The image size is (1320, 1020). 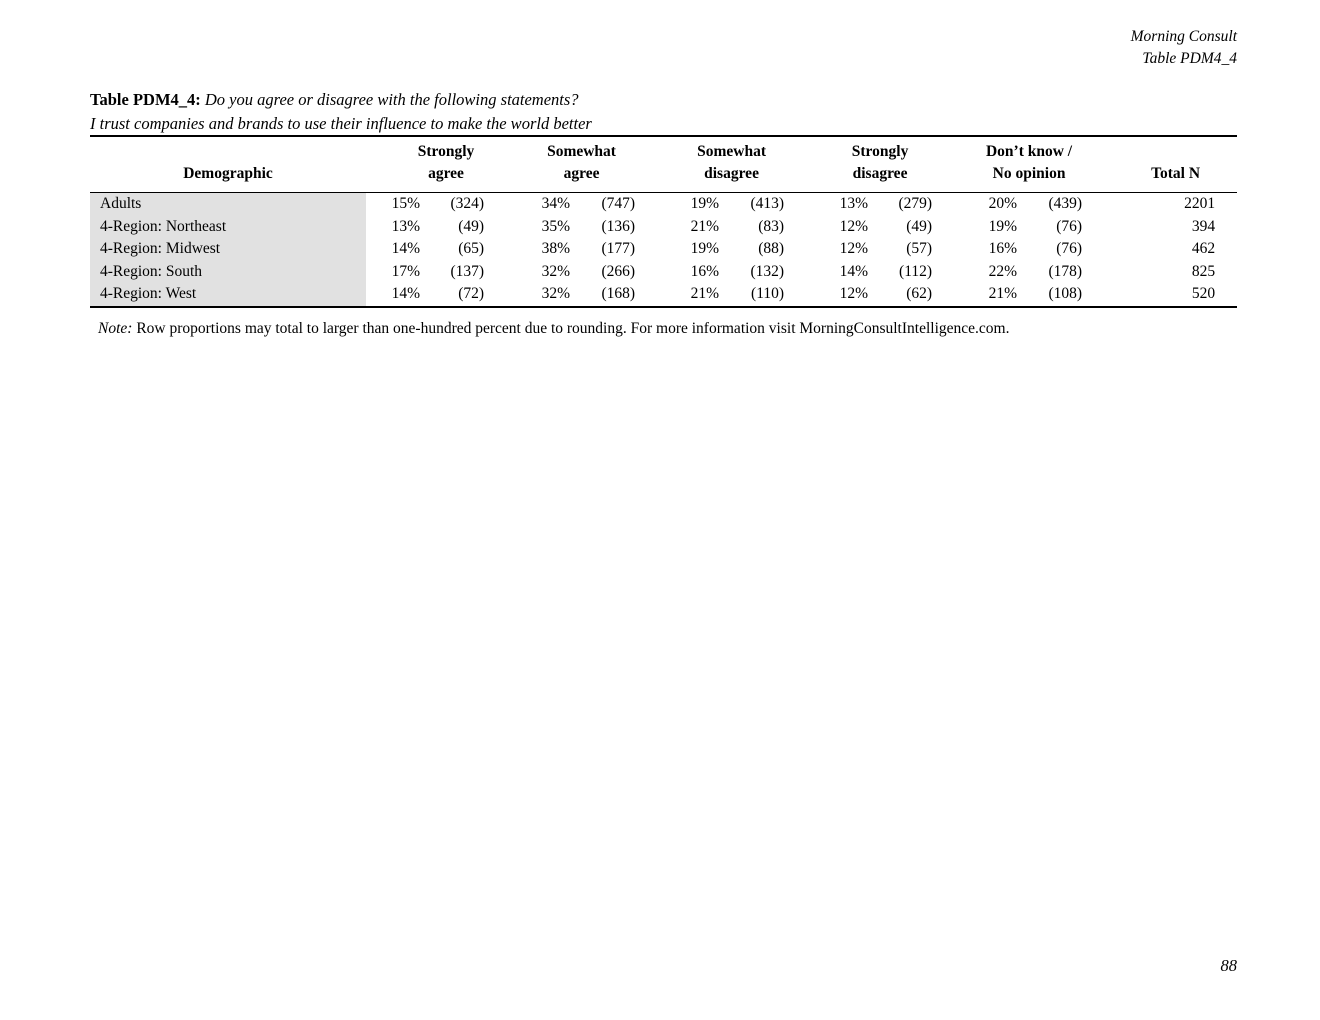 I want to click on cell-demographic: 4-Region: Midwest, so click(x=228, y=249).